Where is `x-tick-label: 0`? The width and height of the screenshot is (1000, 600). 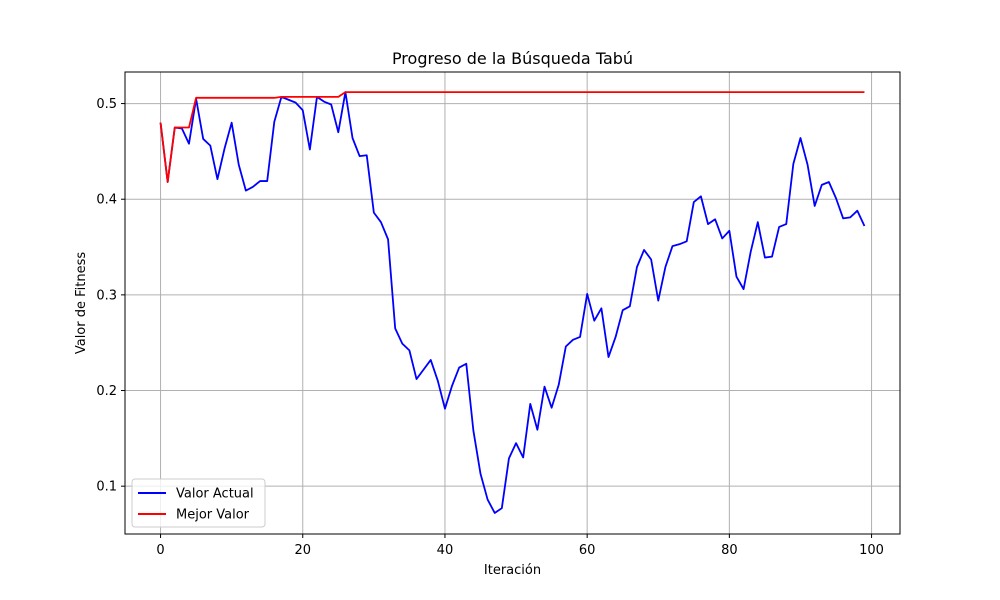
x-tick-label: 0 is located at coordinates (160, 550).